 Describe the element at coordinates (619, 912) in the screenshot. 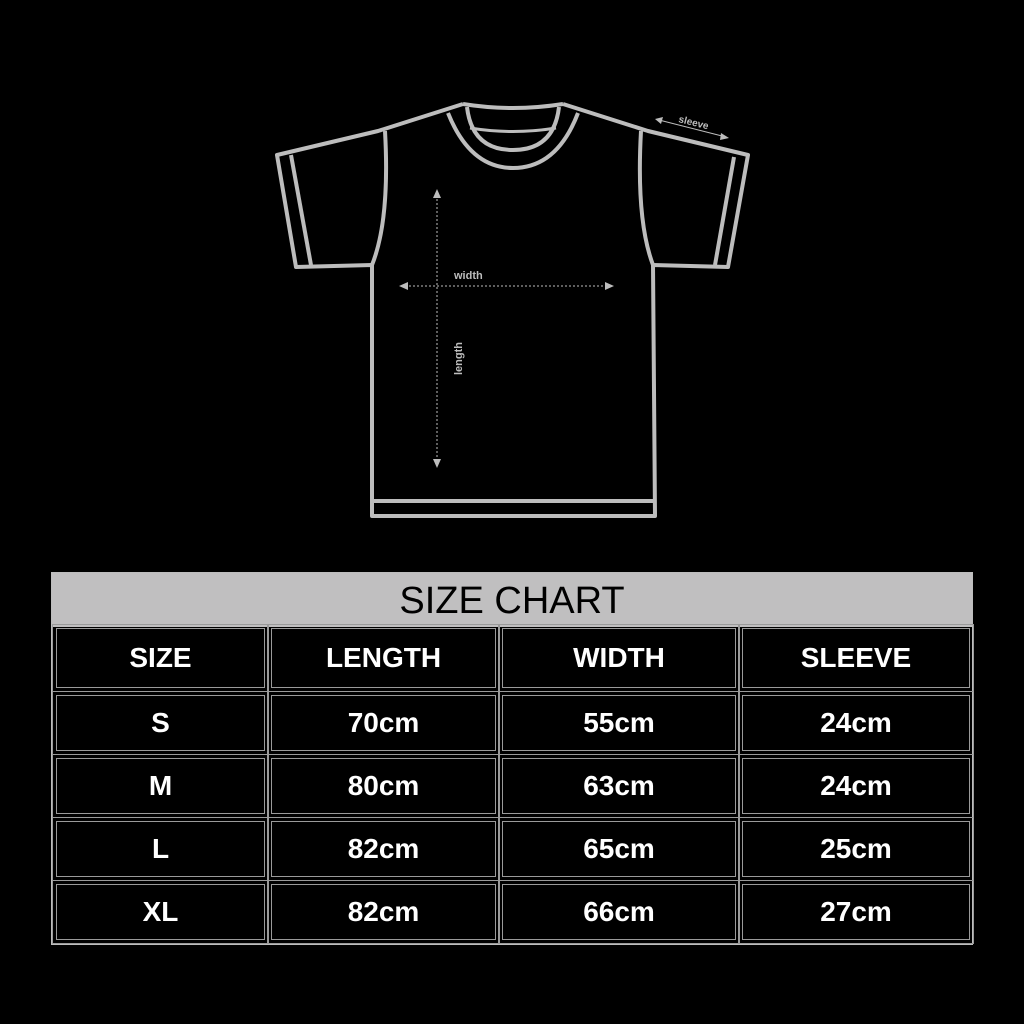

I see `table-cell: 66cm` at that location.